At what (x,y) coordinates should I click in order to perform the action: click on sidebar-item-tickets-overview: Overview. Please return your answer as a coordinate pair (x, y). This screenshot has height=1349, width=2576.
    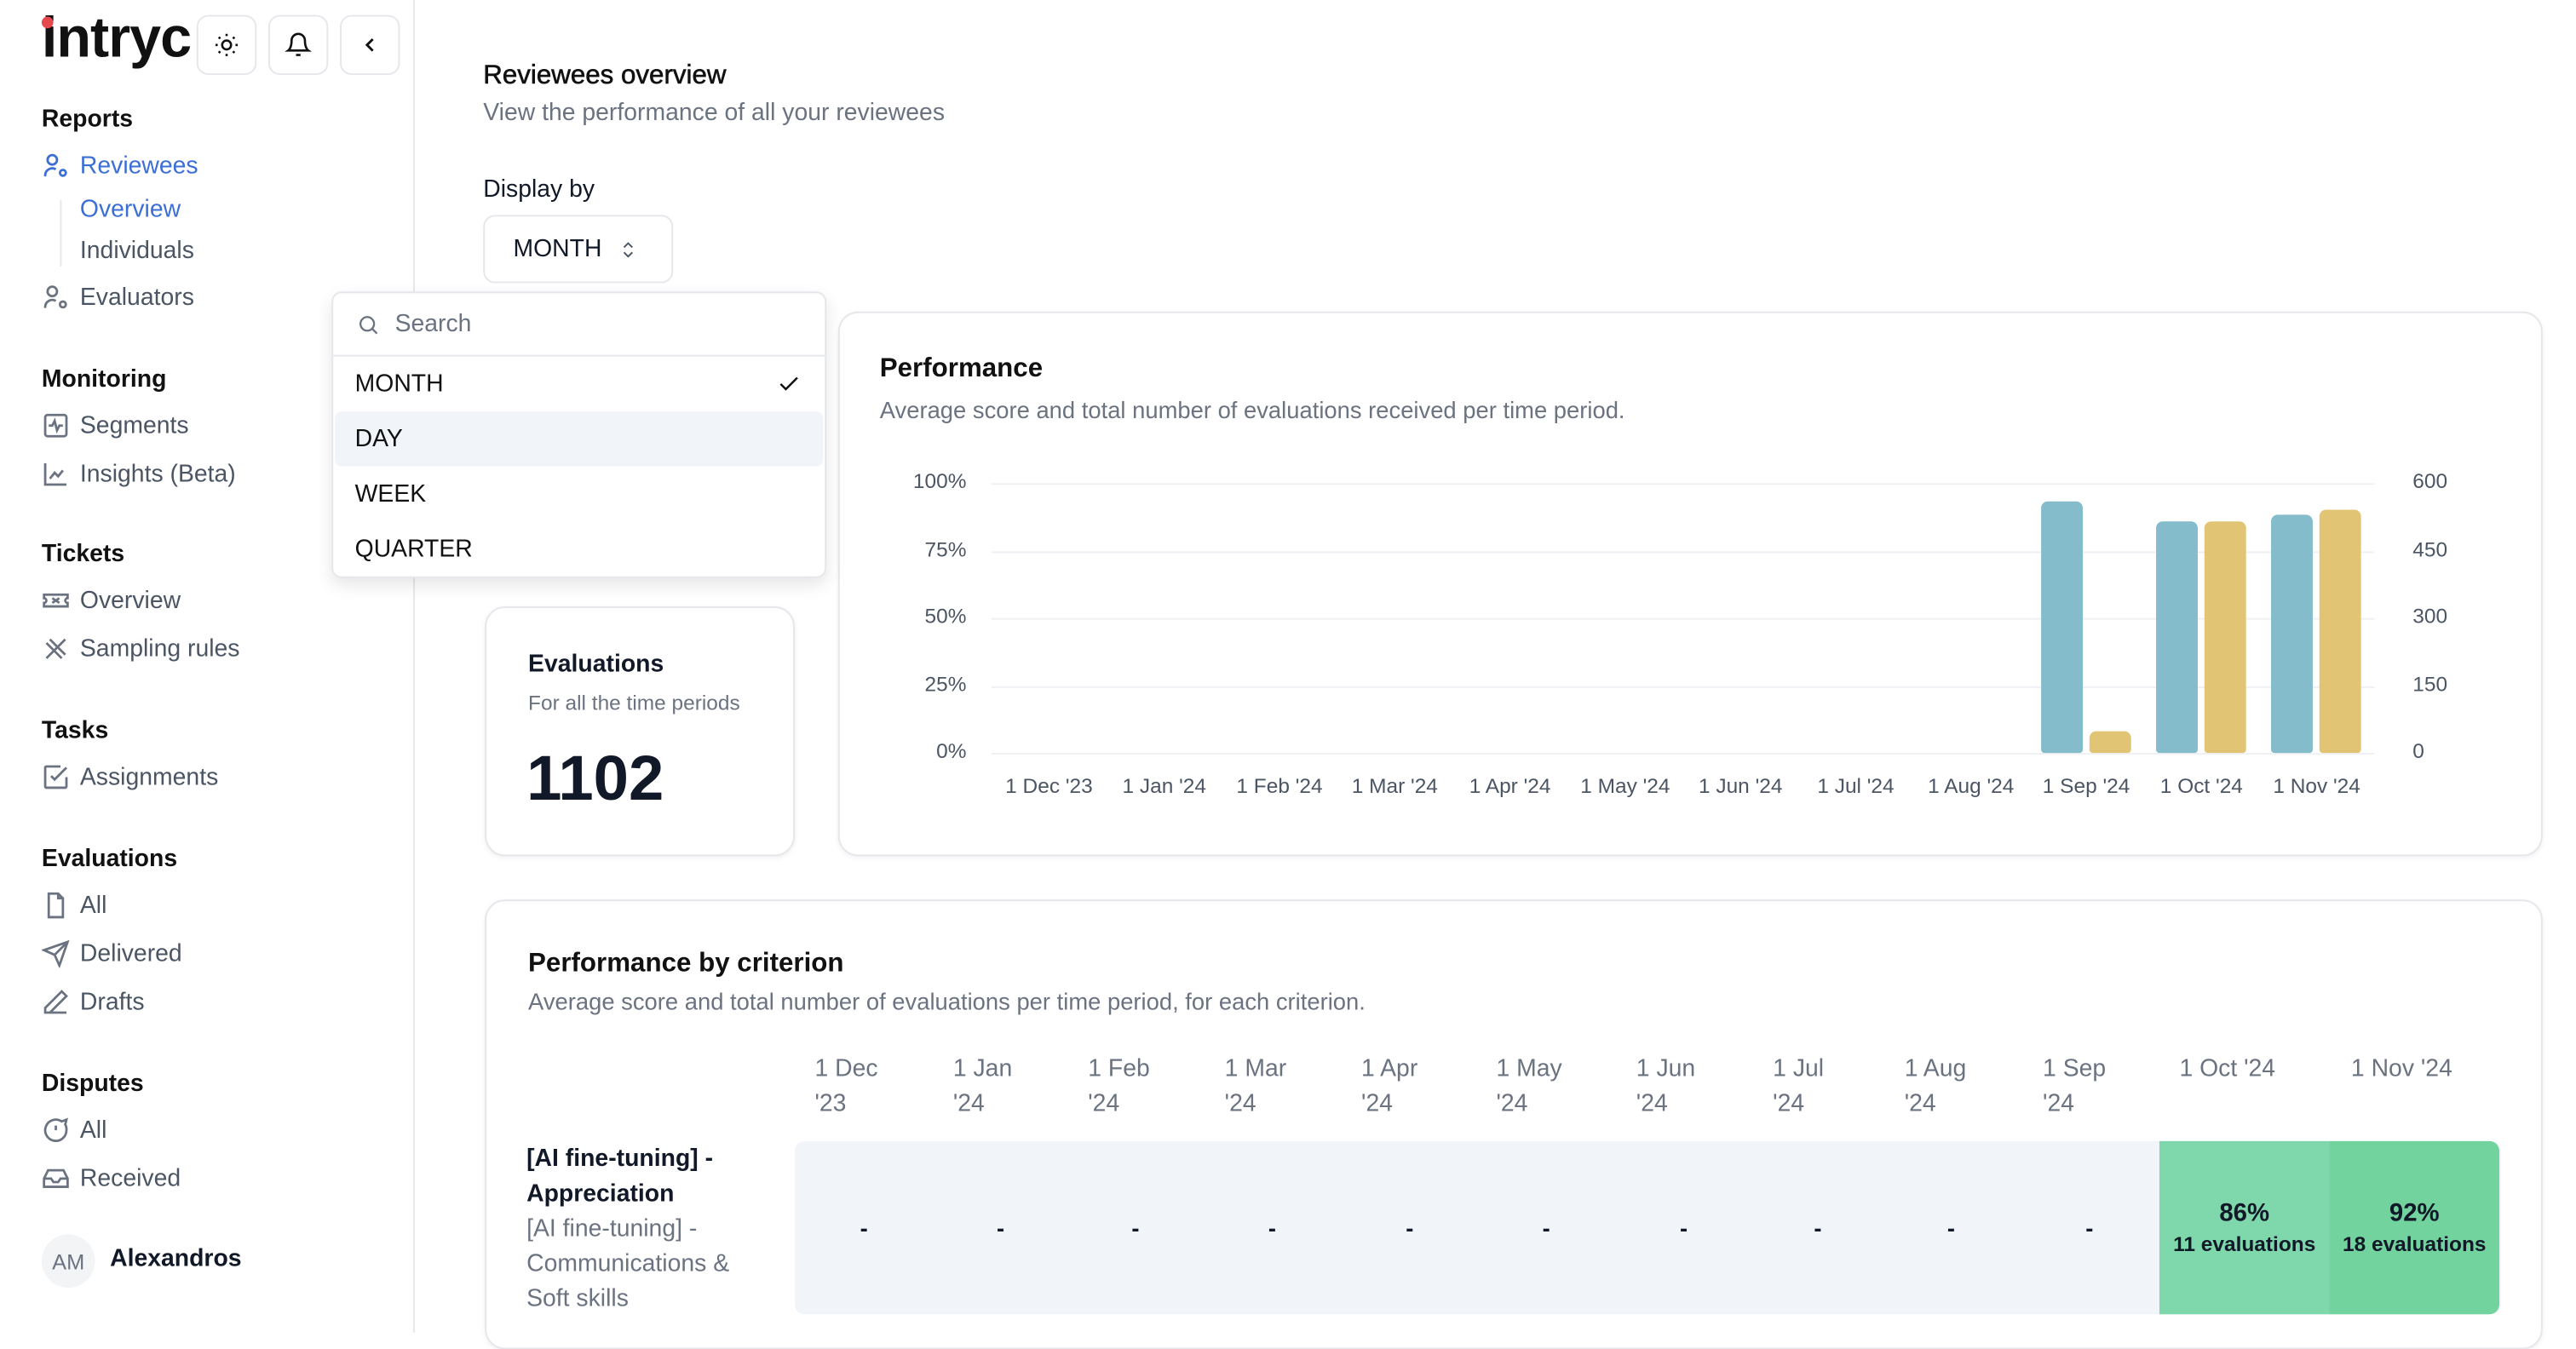
    Looking at the image, I should click on (111, 601).